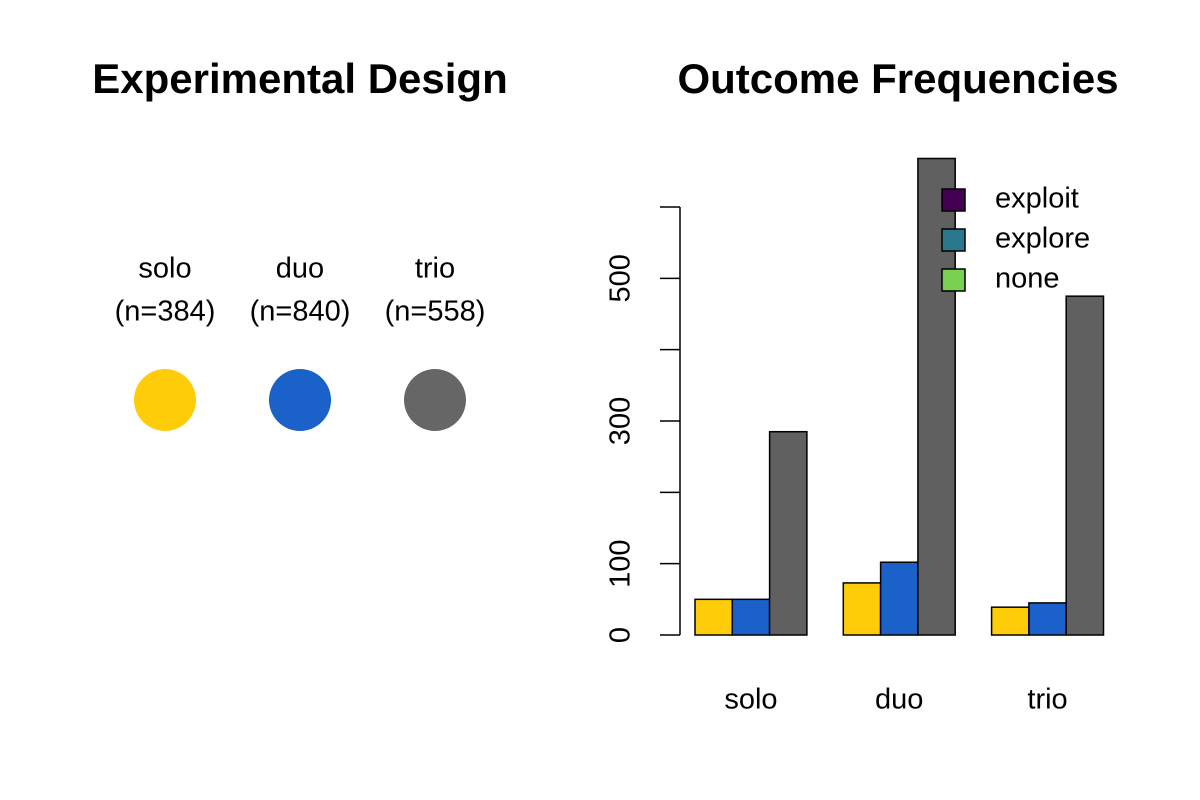 This screenshot has width=1200, height=800. What do you see at coordinates (299, 78) in the screenshot?
I see `panel-title: Experimental Design` at bounding box center [299, 78].